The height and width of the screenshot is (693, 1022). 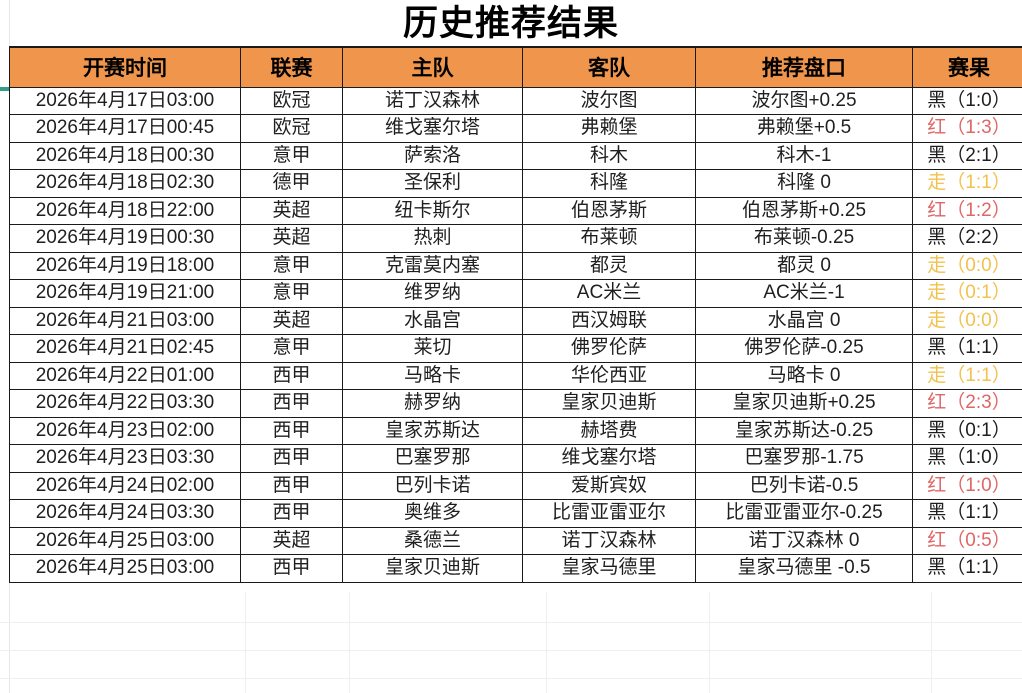 What do you see at coordinates (609, 375) in the screenshot?
I see `cell-away: 华伦西亚` at bounding box center [609, 375].